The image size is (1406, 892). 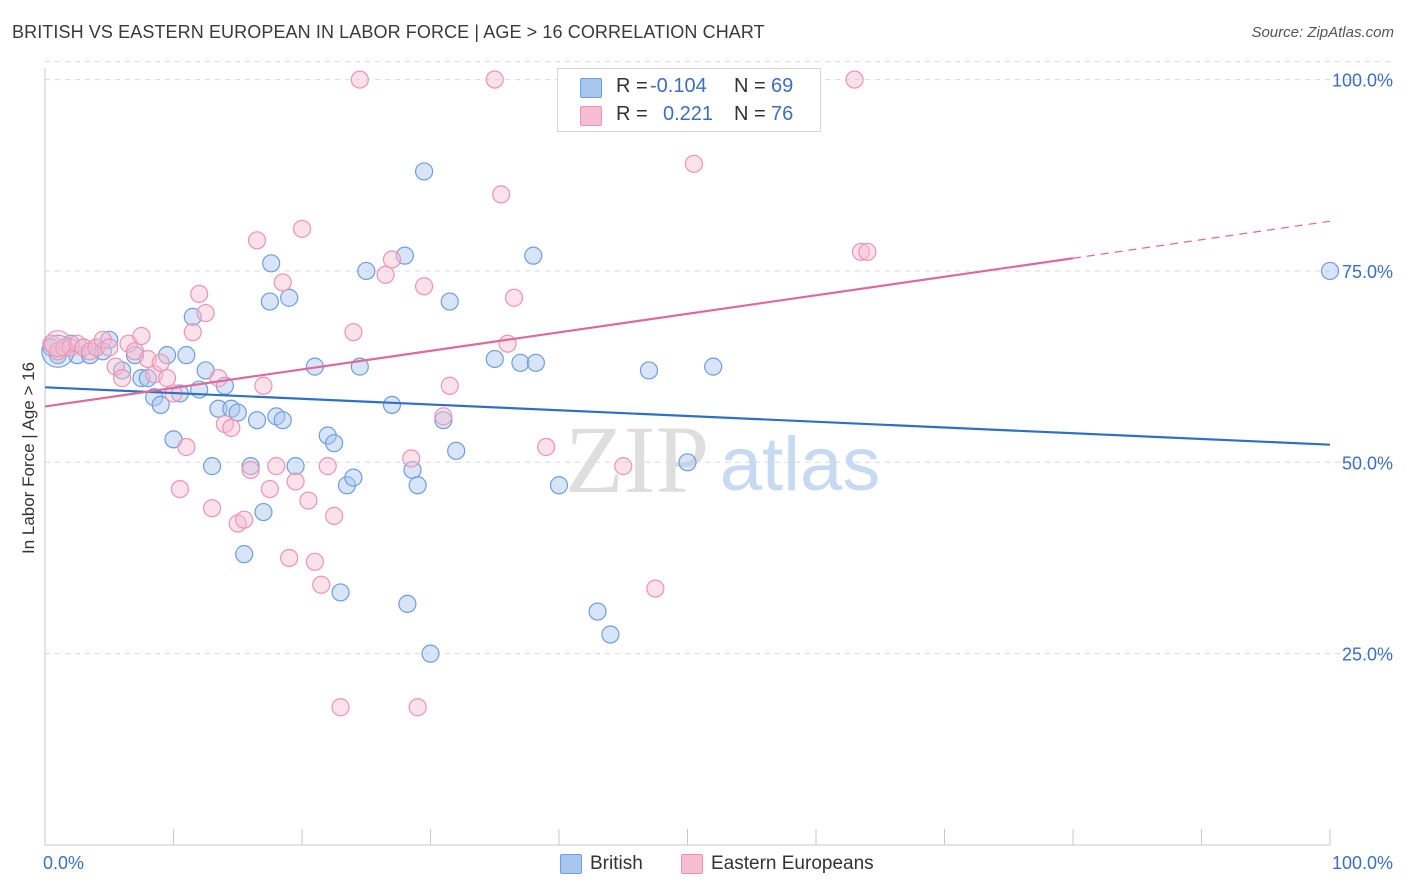 I want to click on legend-row-british: R = -0.104 N = 69, so click(x=689, y=87).